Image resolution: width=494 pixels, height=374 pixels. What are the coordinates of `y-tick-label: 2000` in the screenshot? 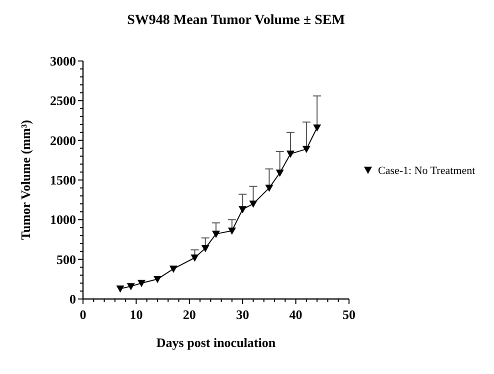 It's located at (63, 140).